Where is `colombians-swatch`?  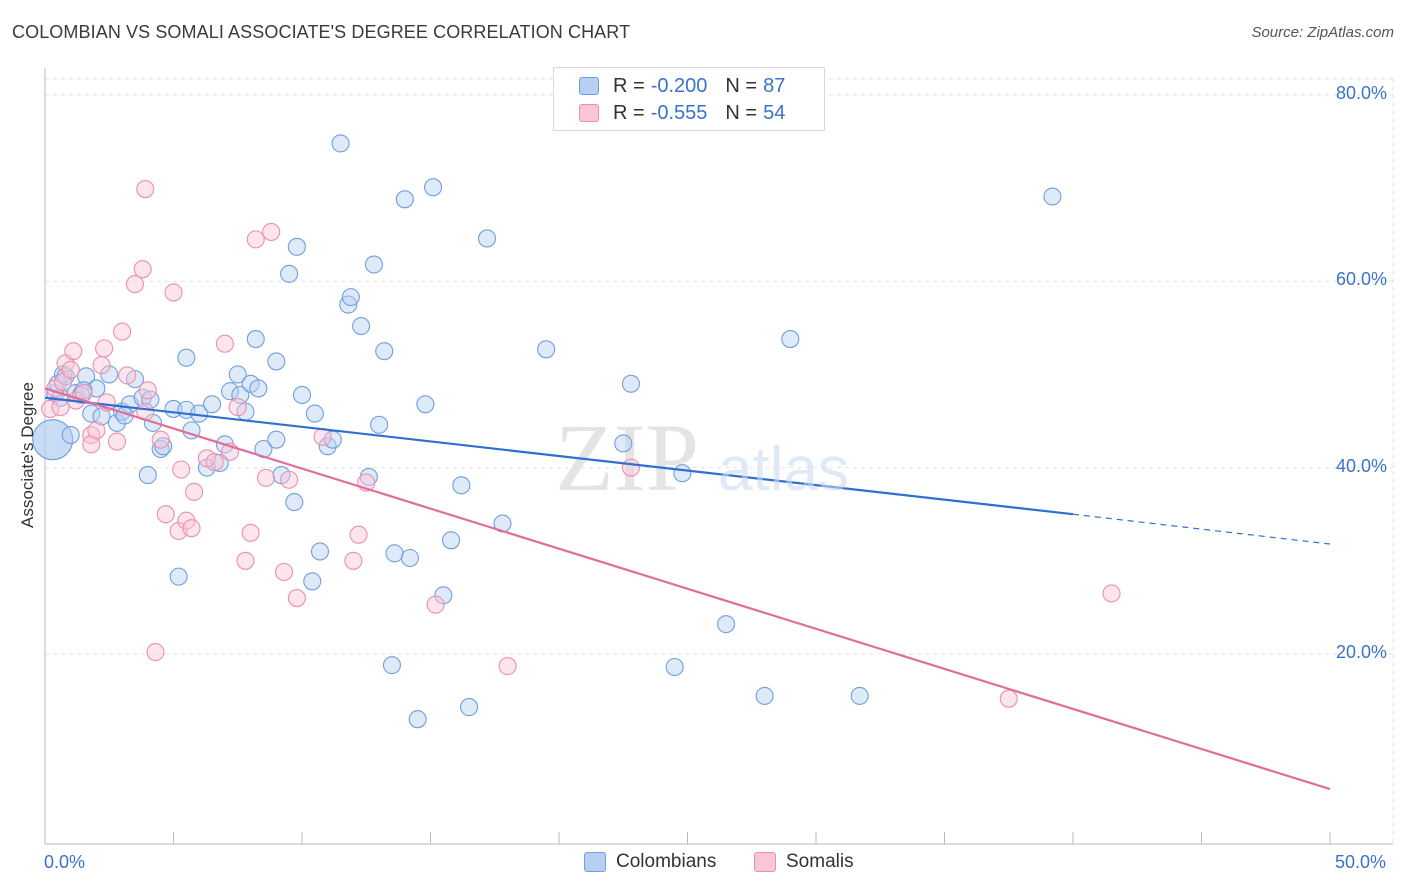 colombians-swatch is located at coordinates (589, 86).